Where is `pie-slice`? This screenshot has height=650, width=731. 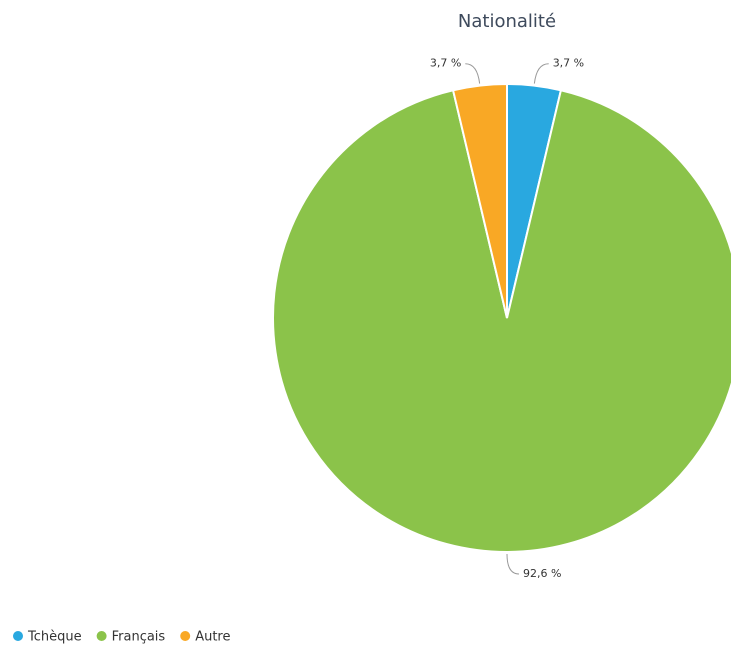
pie-slice is located at coordinates (479, 200).